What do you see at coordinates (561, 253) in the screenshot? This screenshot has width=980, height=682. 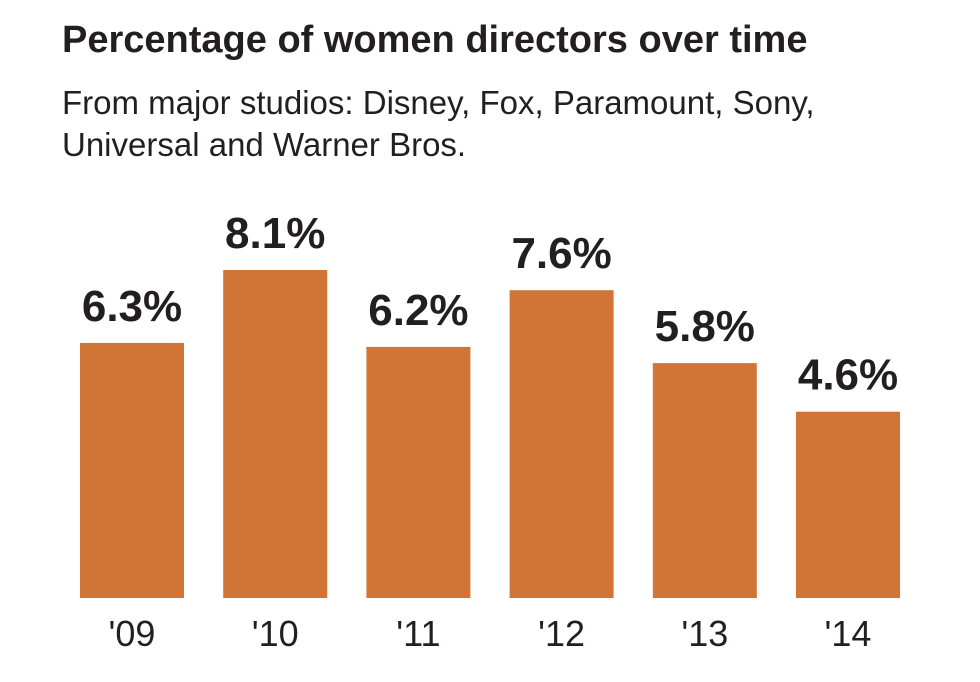 I see `bar-value-label-3: 7.6%` at bounding box center [561, 253].